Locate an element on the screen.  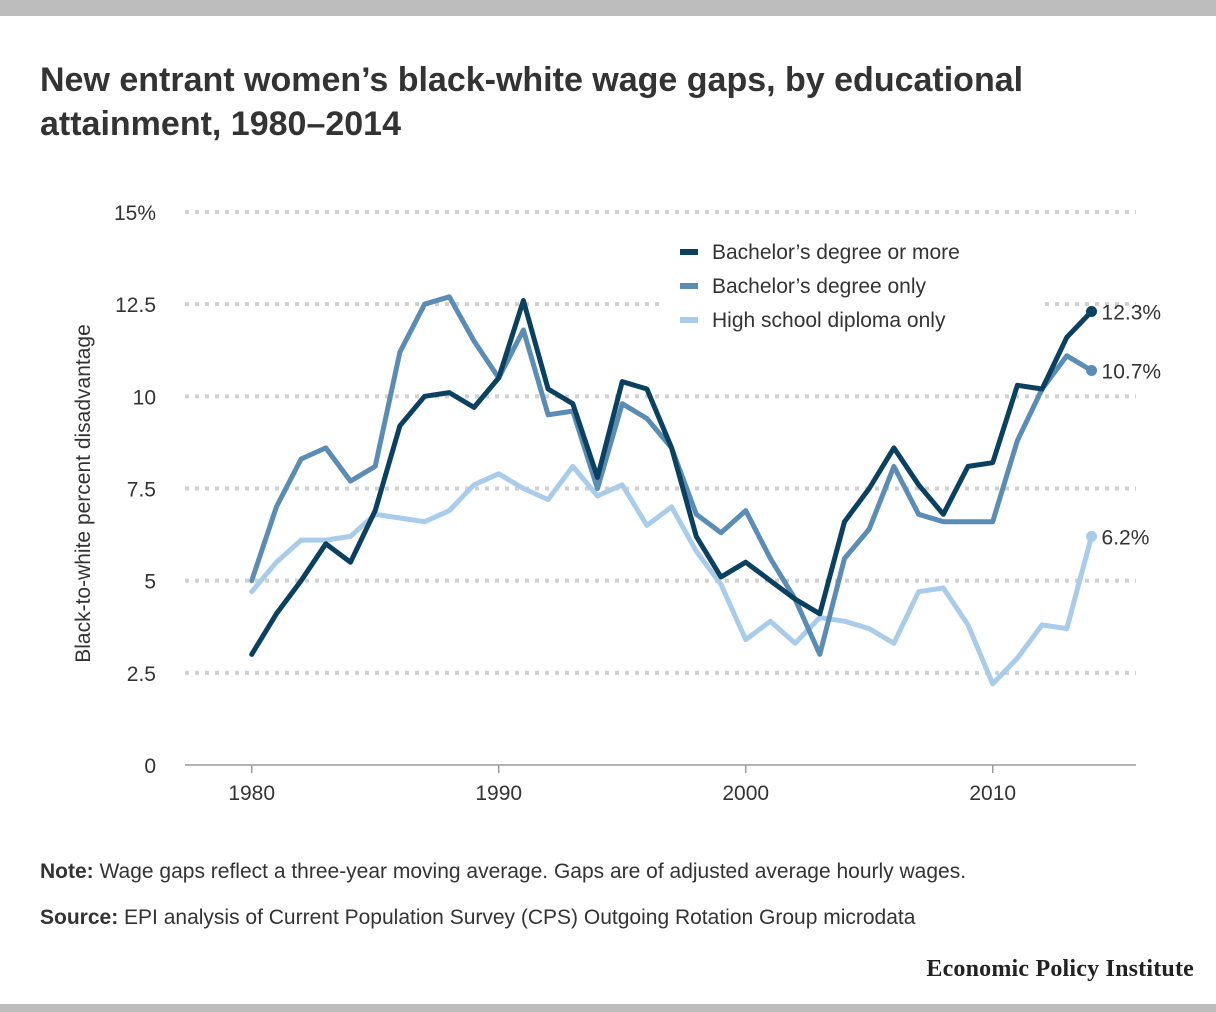
bottom-border-bar is located at coordinates (608, 1008).